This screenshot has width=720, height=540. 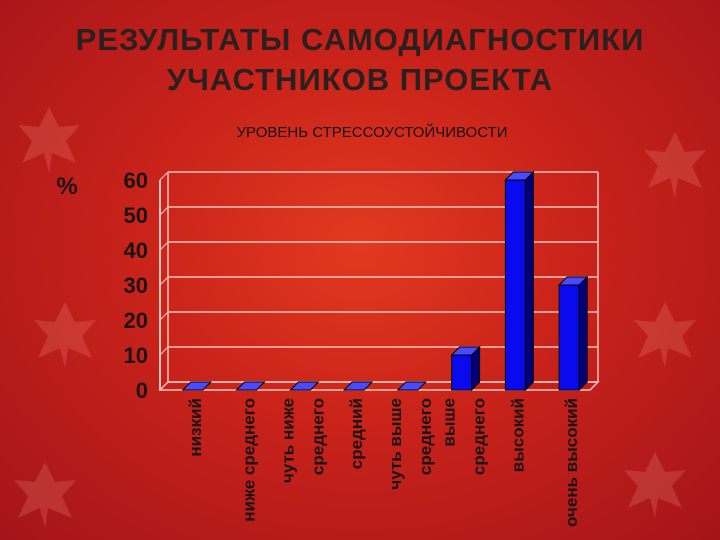 I want to click on x-tick-label: высокий, so click(x=517, y=435).